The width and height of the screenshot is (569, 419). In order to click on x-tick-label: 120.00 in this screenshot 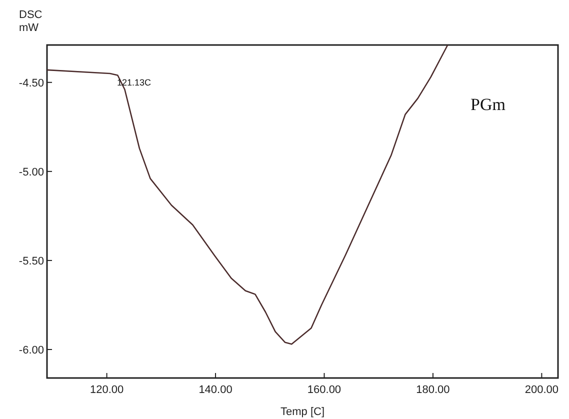, I will do `click(107, 390)`.